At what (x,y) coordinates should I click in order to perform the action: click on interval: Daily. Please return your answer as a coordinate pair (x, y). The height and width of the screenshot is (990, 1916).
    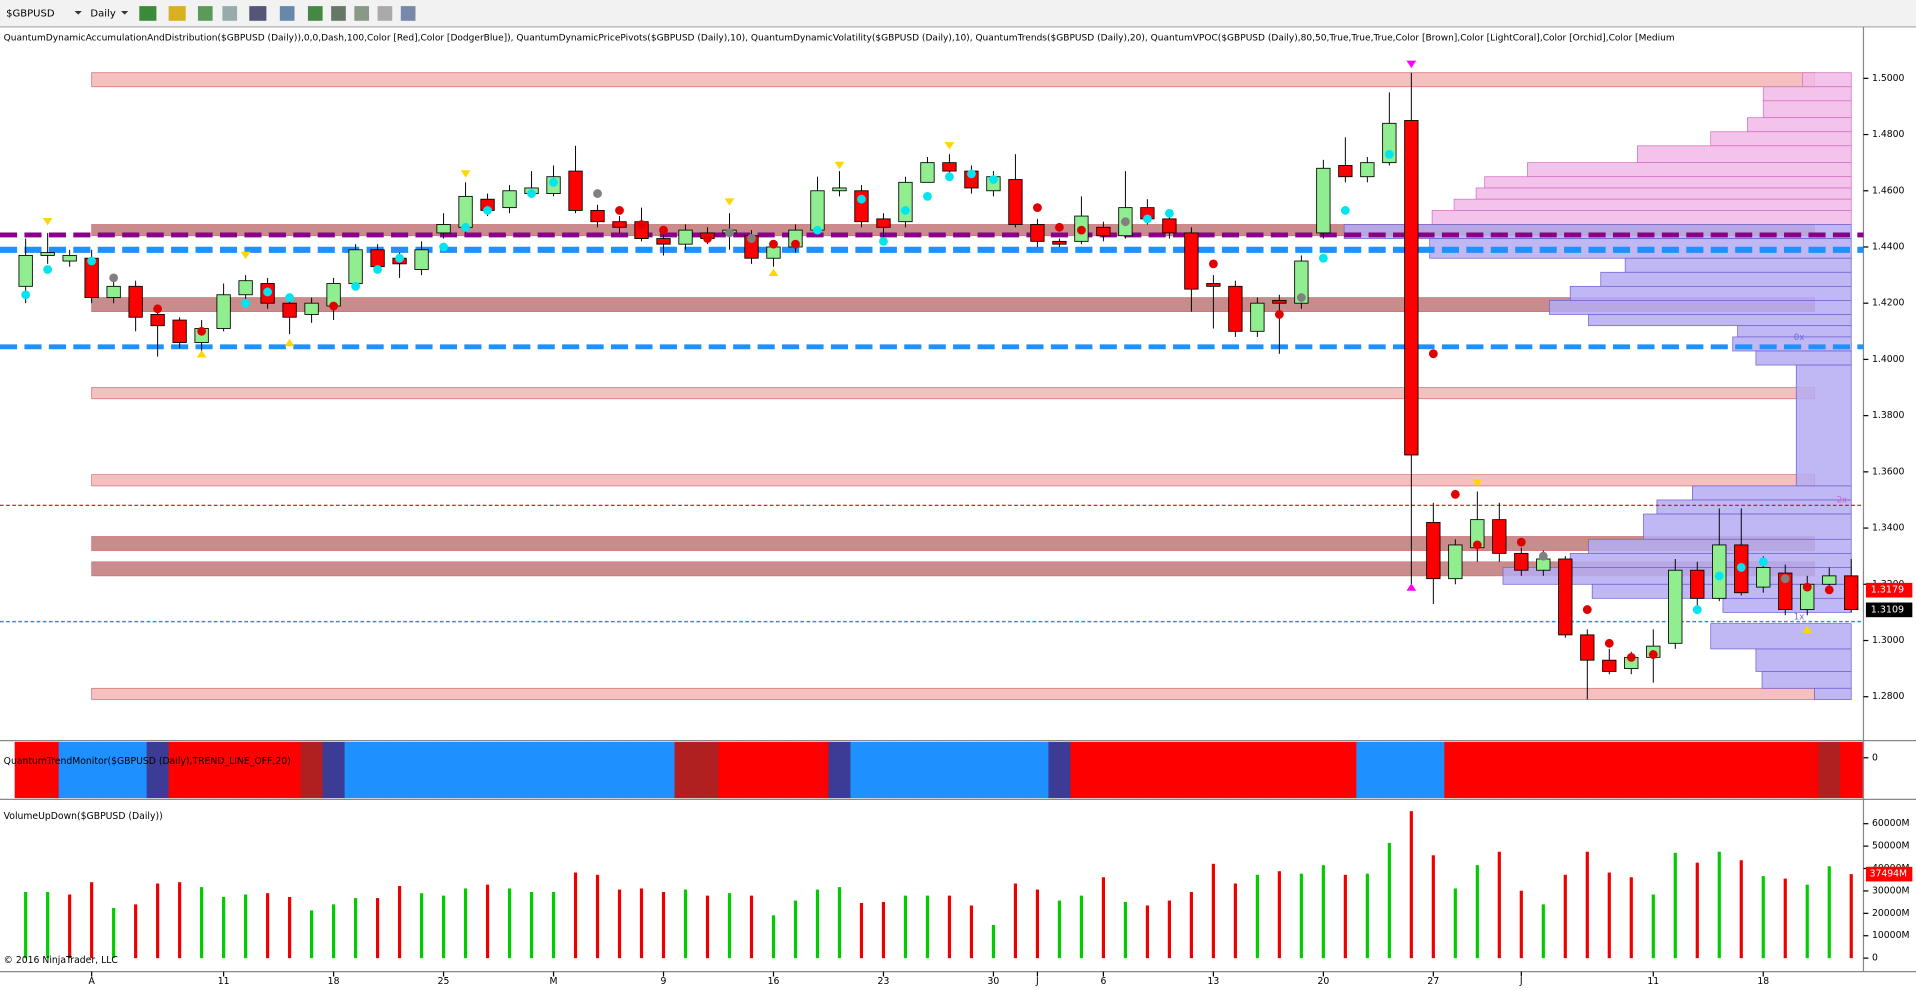
    Looking at the image, I should click on (102, 13).